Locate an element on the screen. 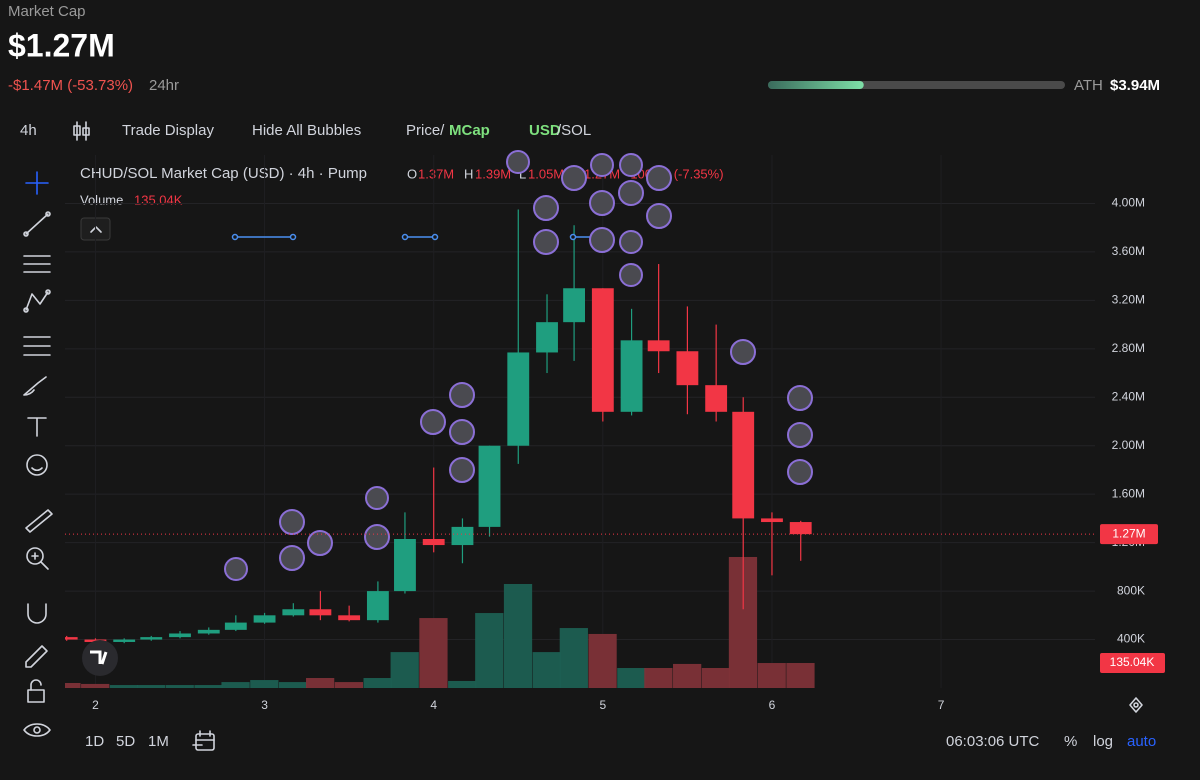 Image resolution: width=1200 pixels, height=780 pixels. x-tick-label: 7 is located at coordinates (941, 705).